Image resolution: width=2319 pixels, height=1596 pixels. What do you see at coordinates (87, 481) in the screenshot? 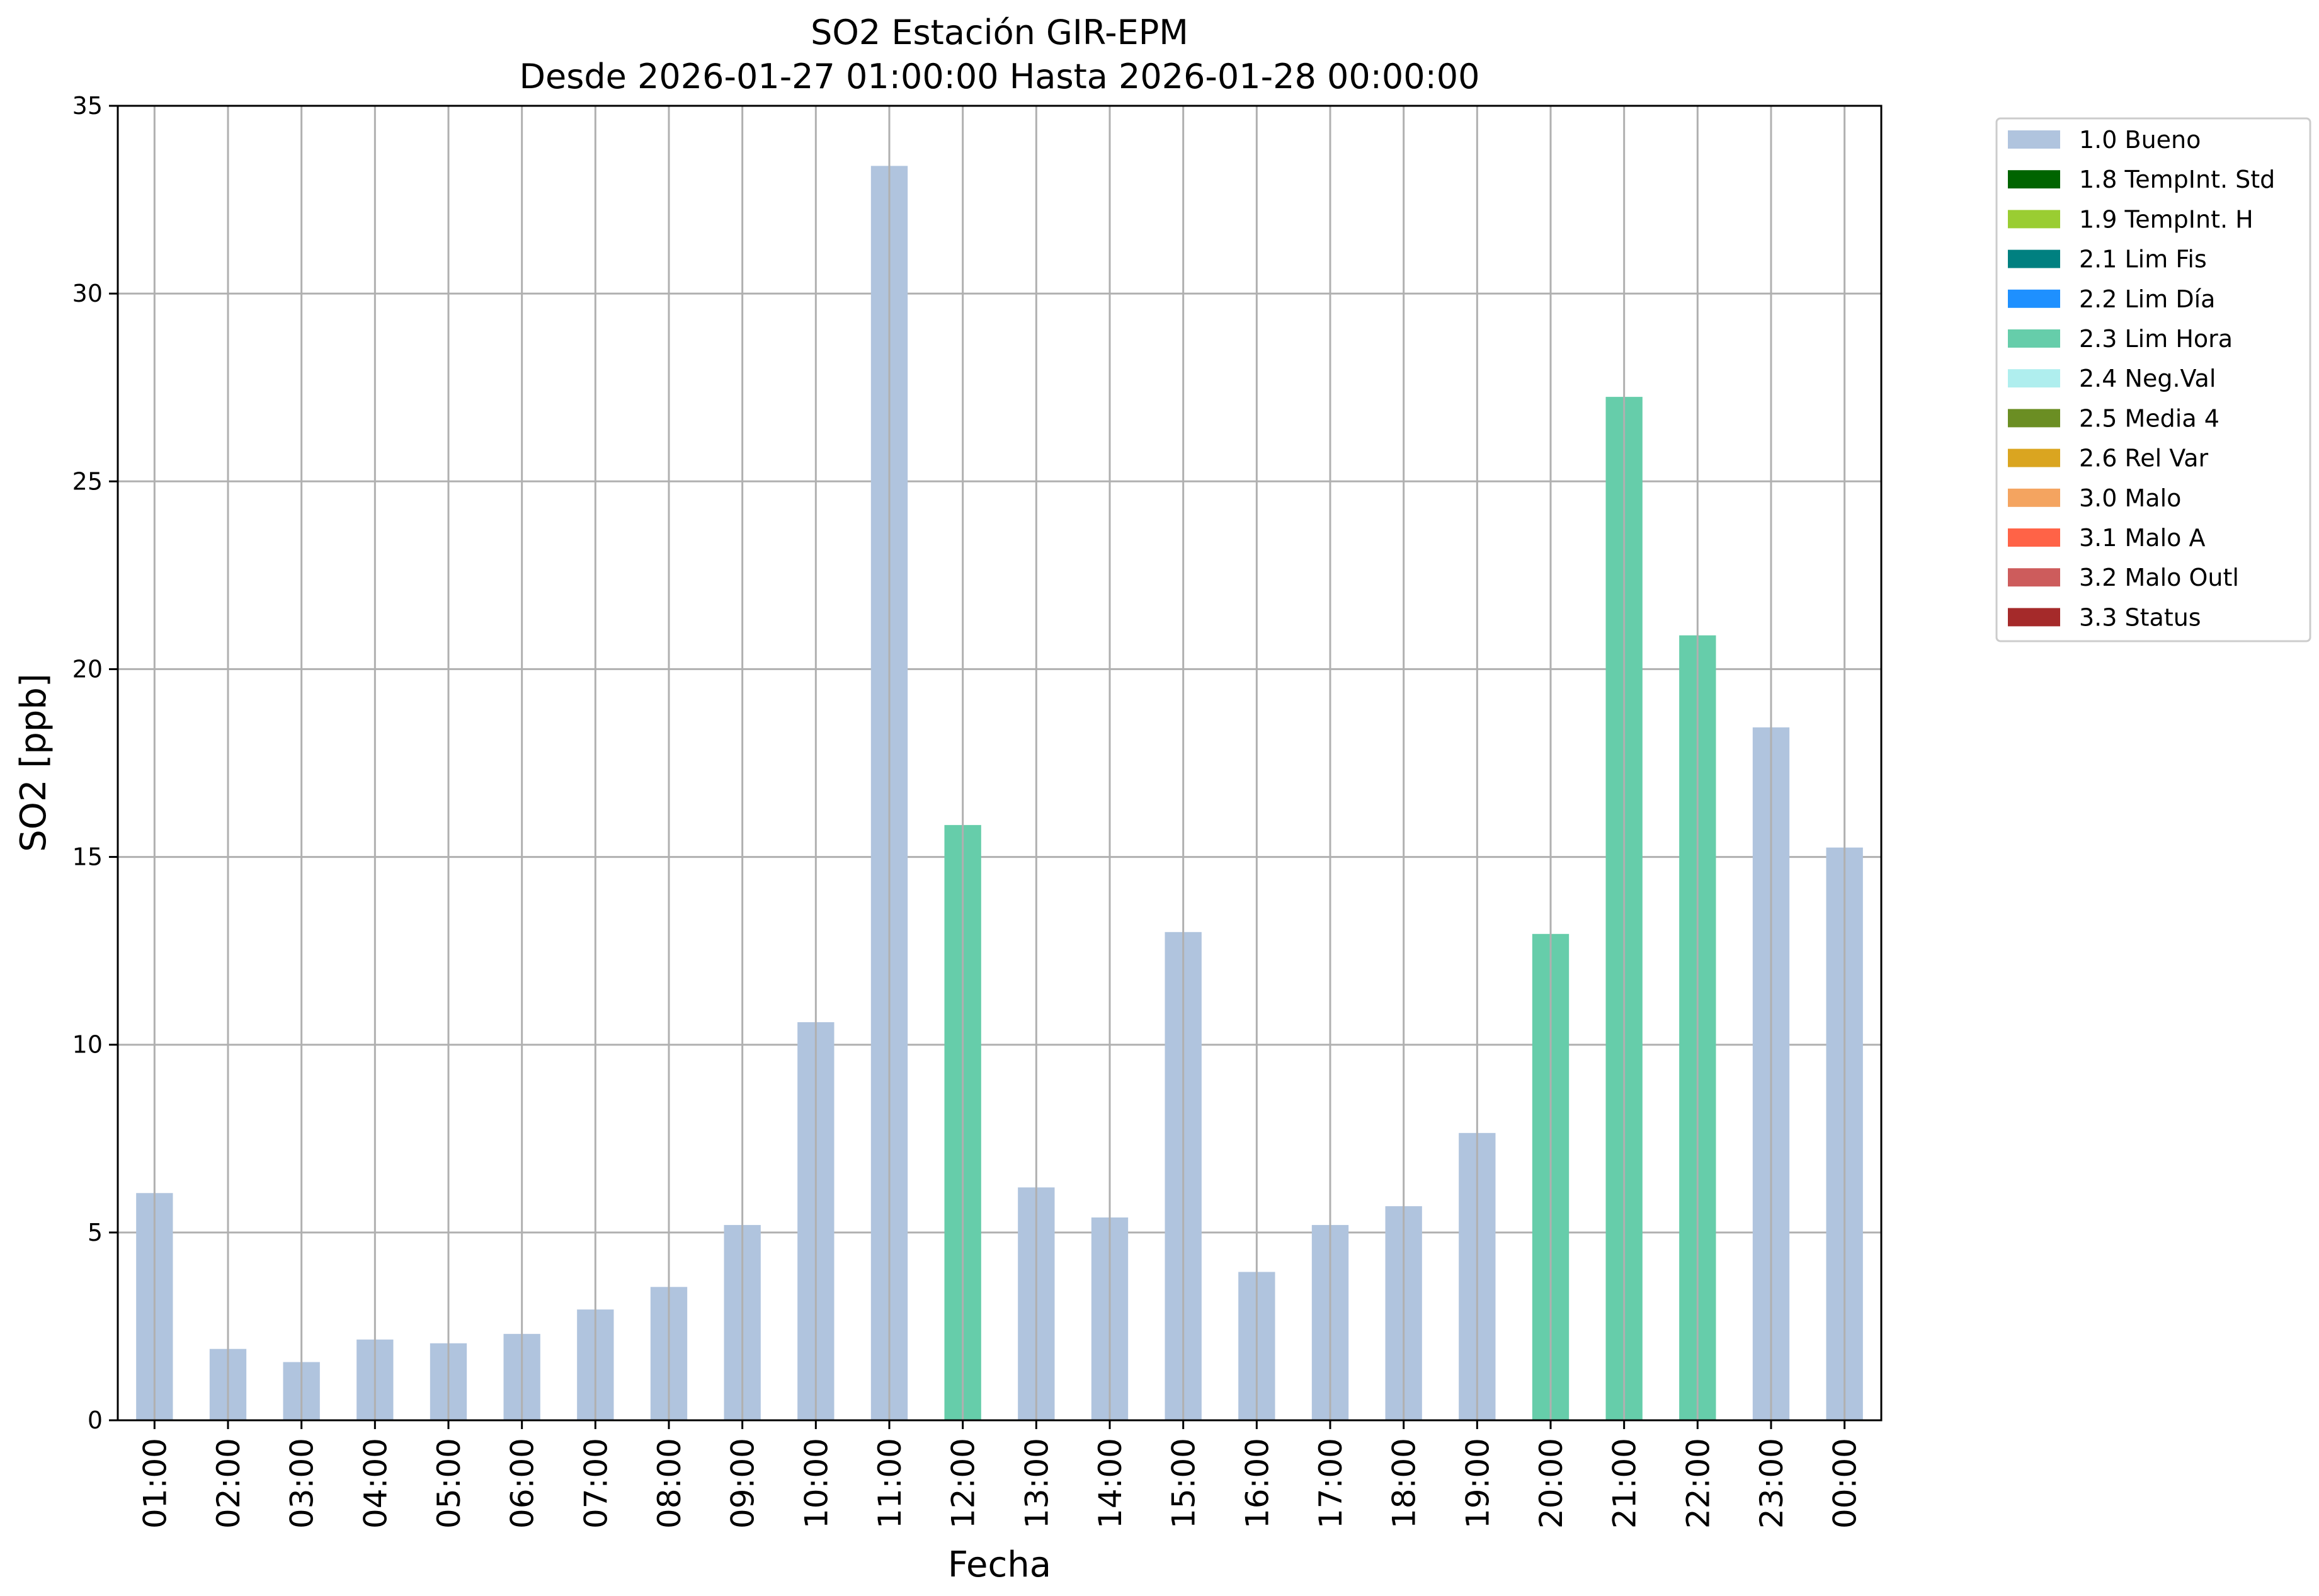
I see `y-tick-label: 25` at bounding box center [87, 481].